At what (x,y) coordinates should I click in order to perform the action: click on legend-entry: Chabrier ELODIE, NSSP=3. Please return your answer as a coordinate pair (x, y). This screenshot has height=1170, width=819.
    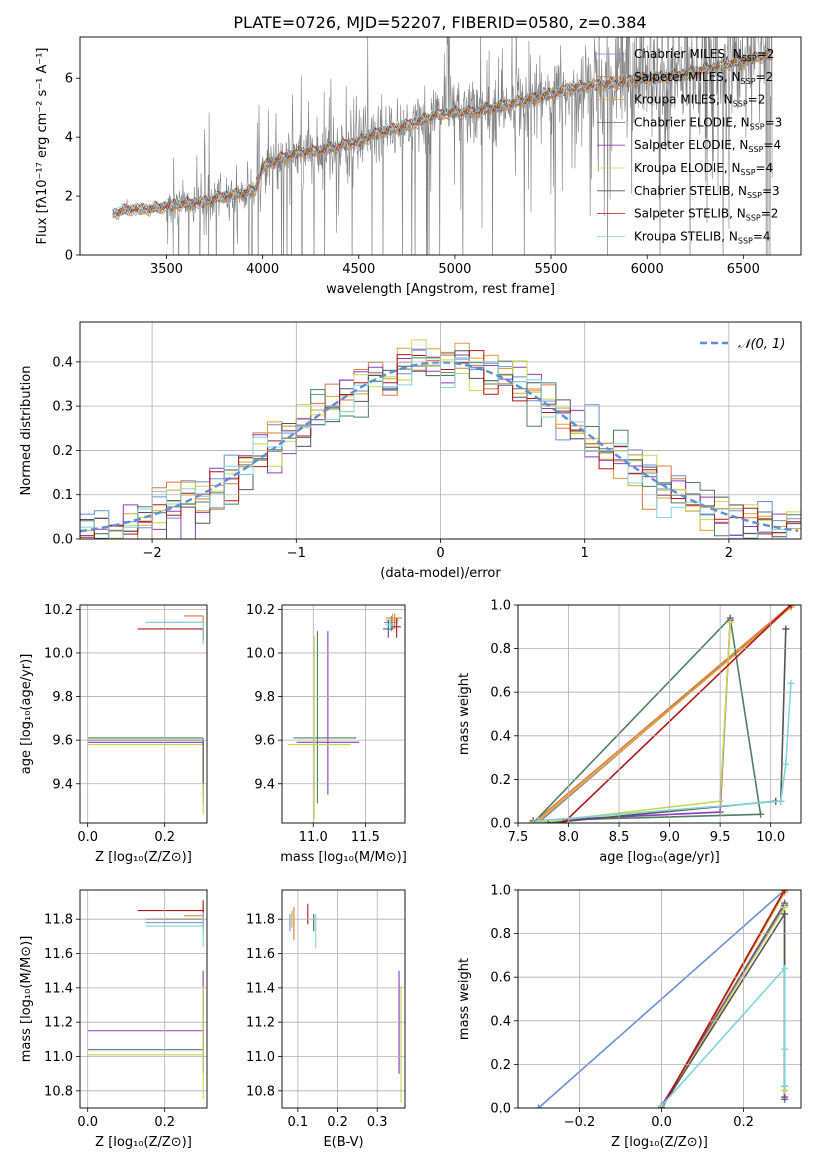
    Looking at the image, I should click on (708, 123).